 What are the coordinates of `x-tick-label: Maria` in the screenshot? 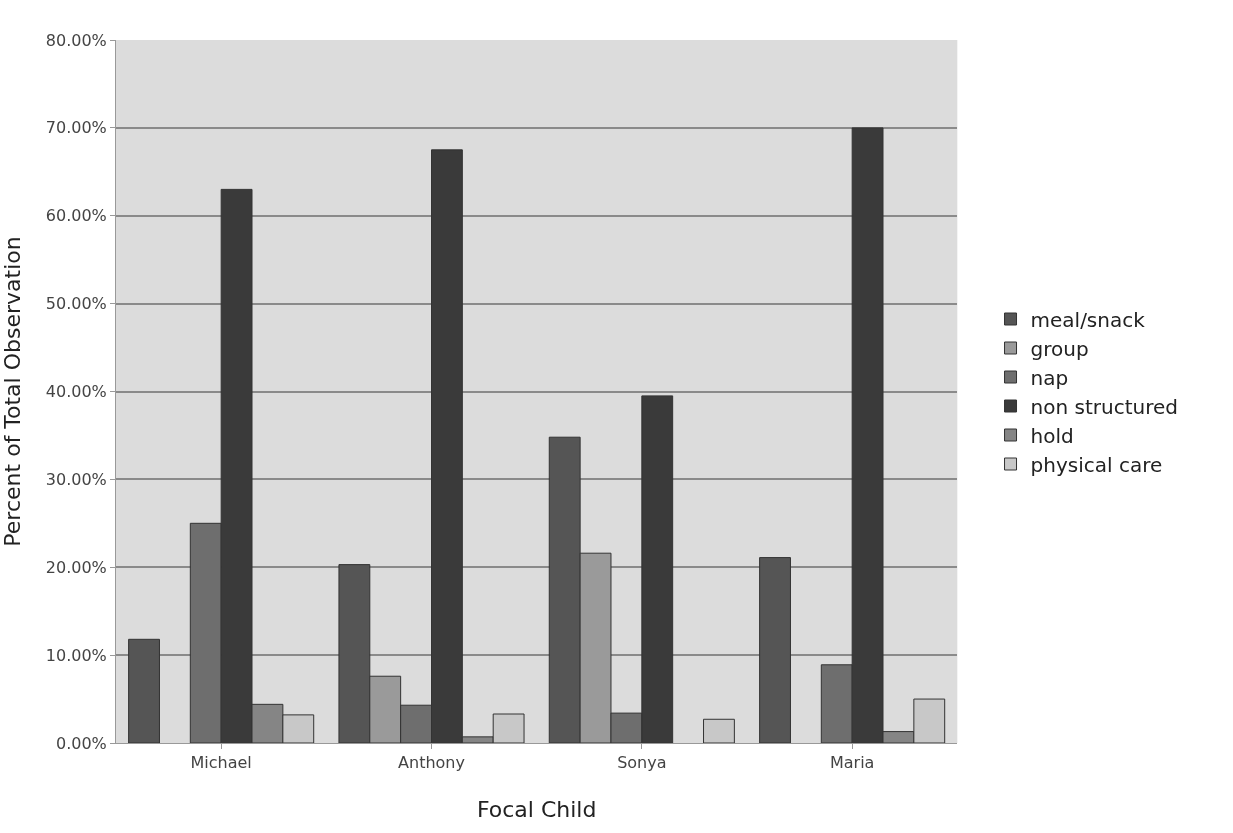 It's located at (852, 763).